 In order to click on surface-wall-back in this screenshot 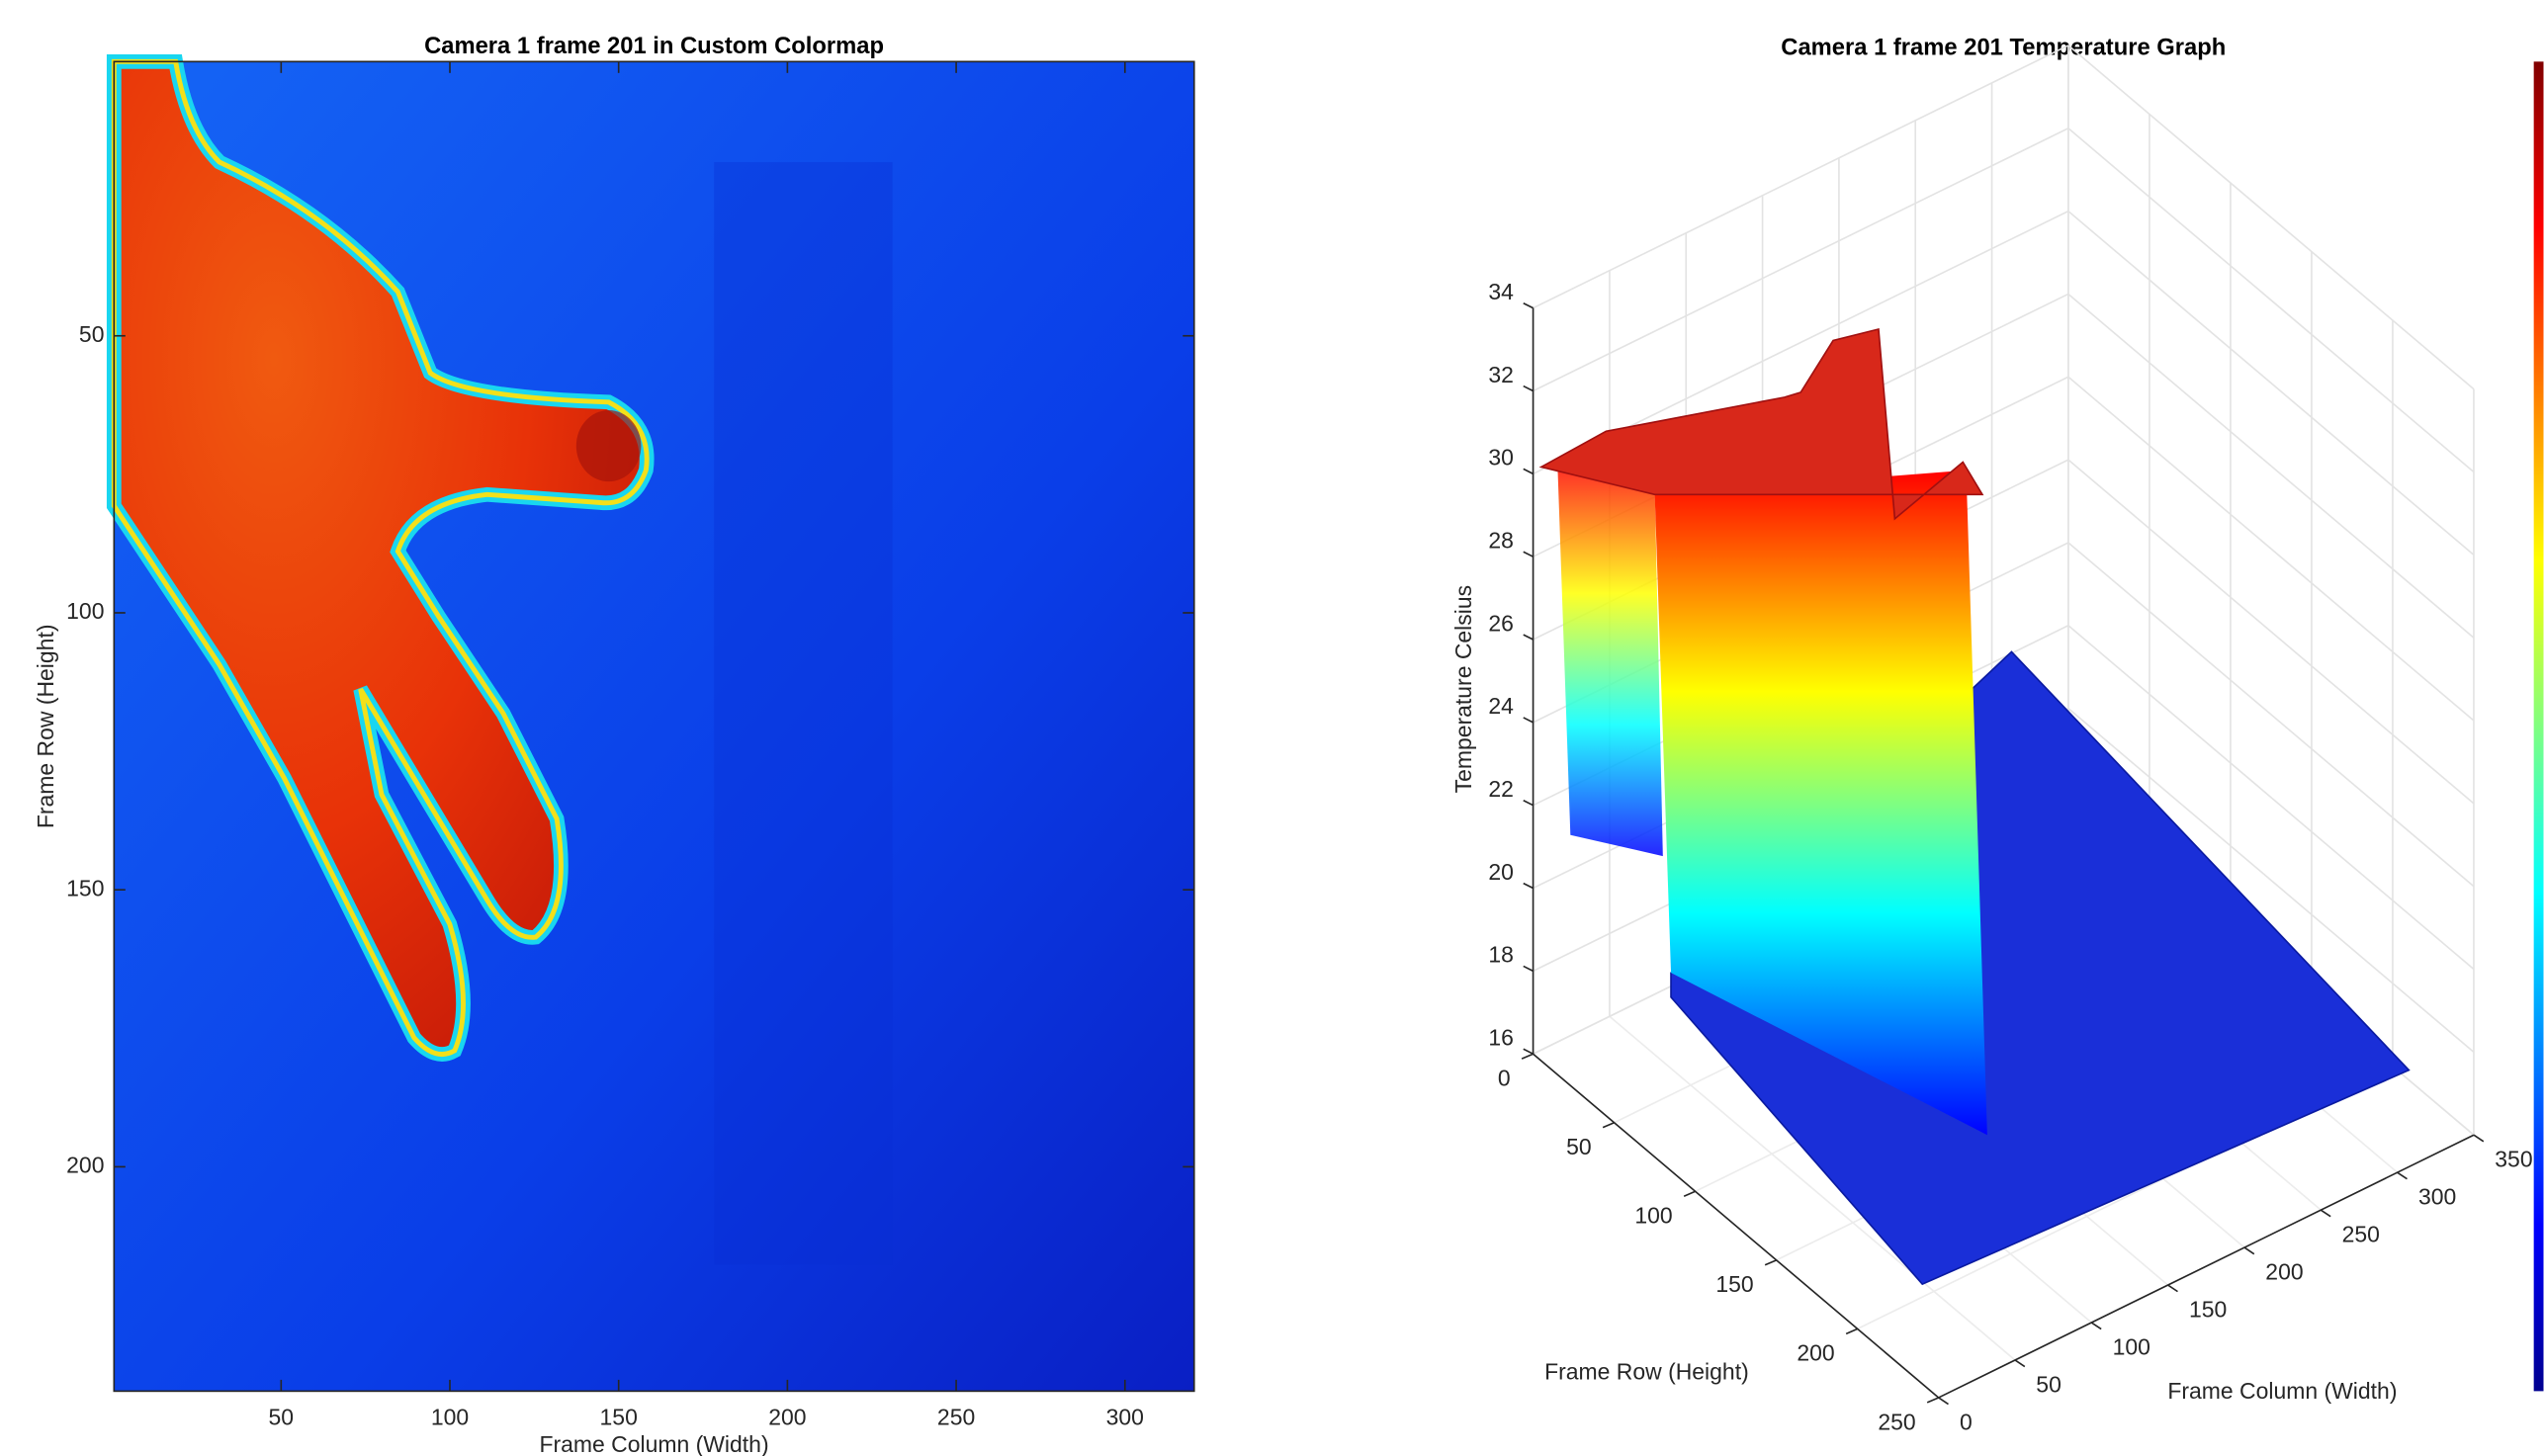, I will do `click(1610, 659)`.